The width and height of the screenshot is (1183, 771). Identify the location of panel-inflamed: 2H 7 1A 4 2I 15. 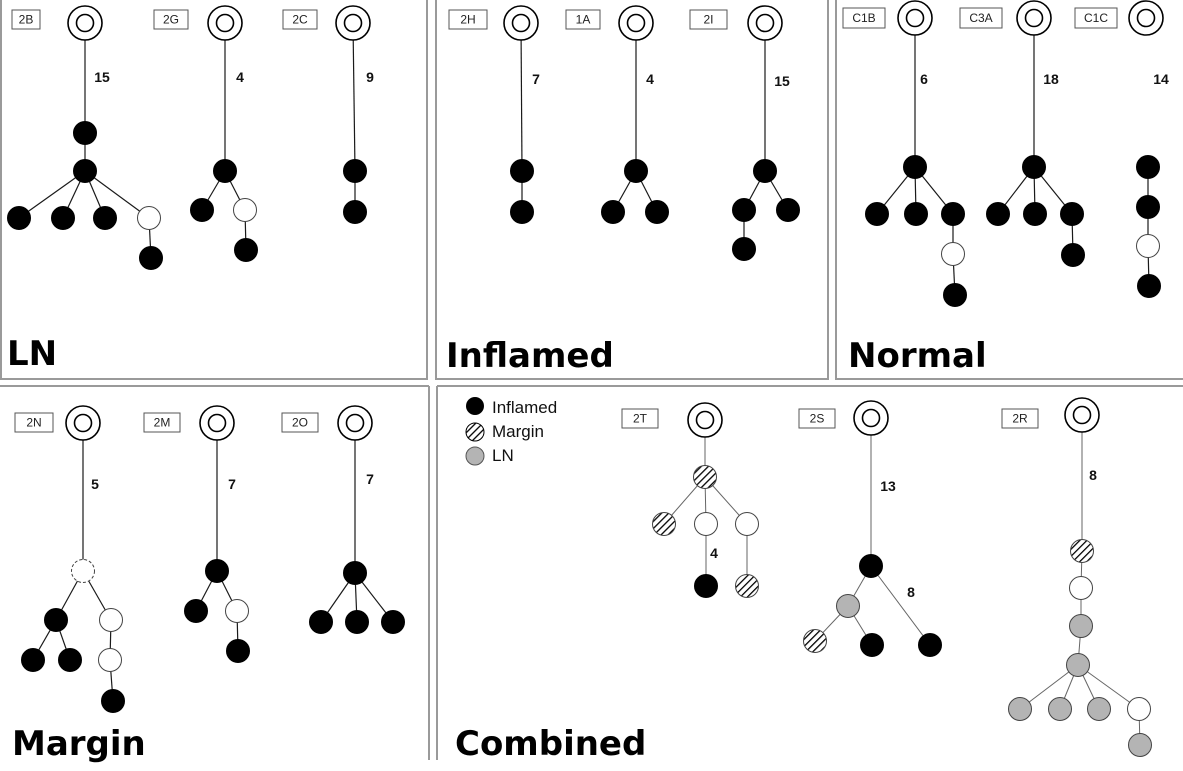
(624, 133).